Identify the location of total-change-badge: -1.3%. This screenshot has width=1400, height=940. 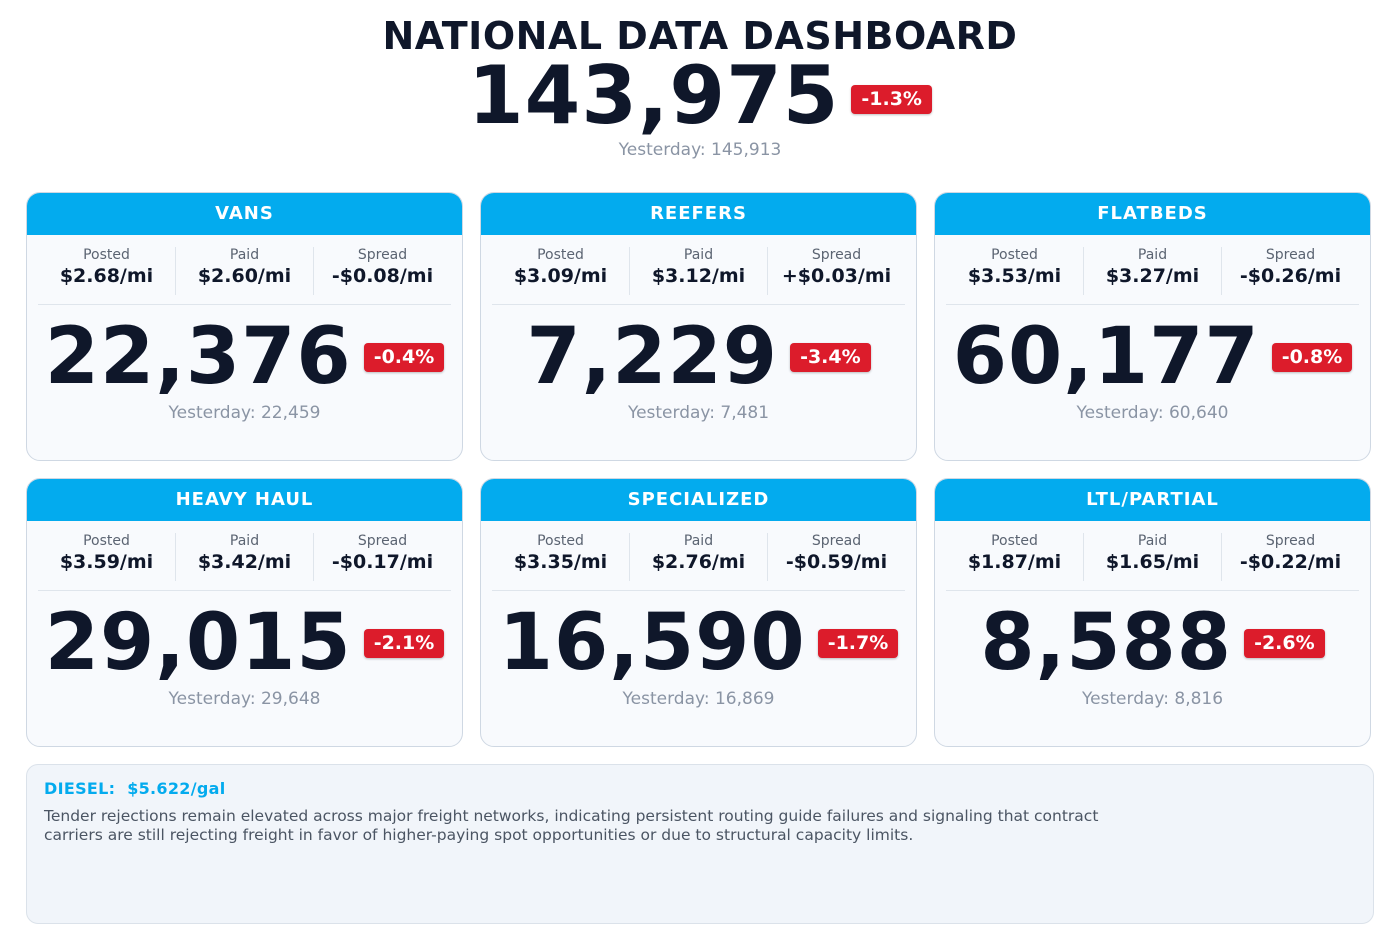
(891, 99).